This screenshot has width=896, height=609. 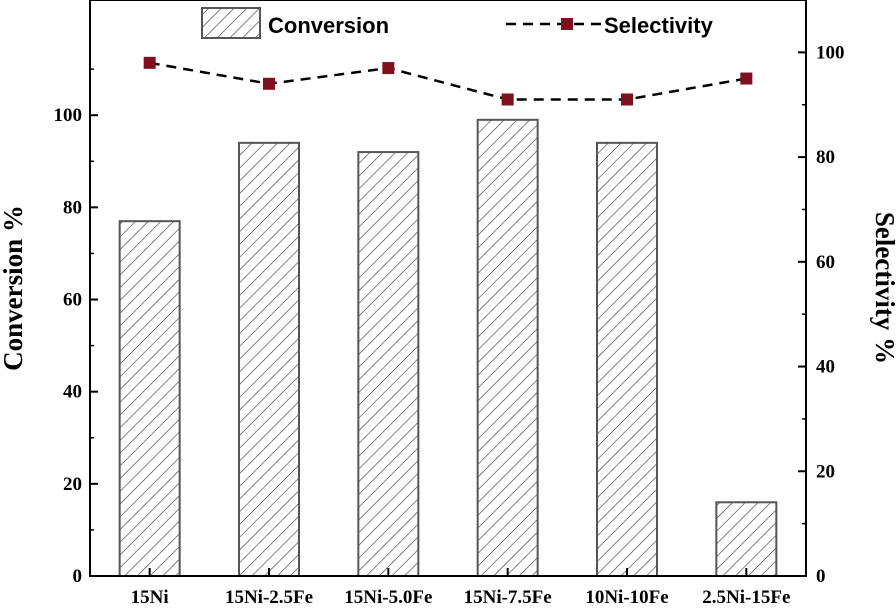 What do you see at coordinates (269, 597) in the screenshot?
I see `x-tick-label: 15Ni-2.5Fe` at bounding box center [269, 597].